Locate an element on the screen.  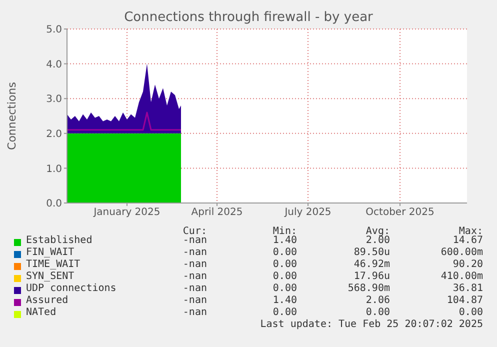
text: 568.90m is located at coordinates (369, 288).